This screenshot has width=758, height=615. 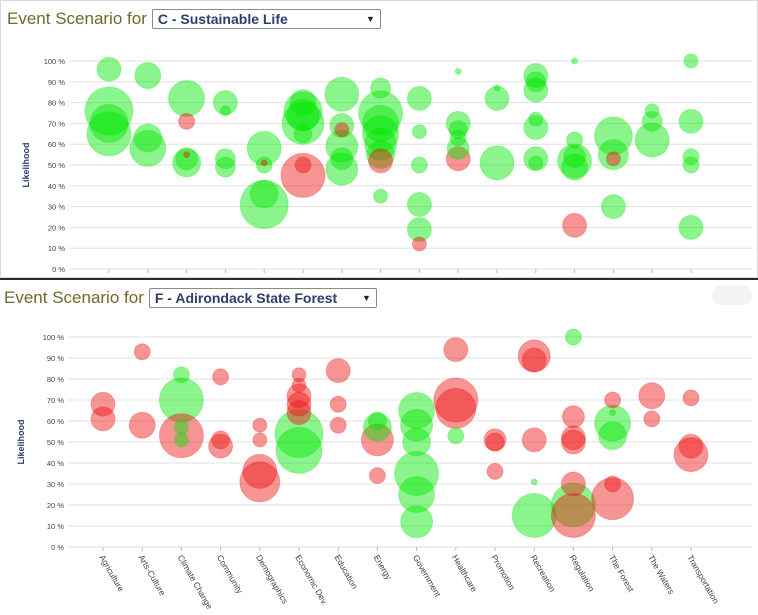 I want to click on x-tick-label: The Waters, so click(x=661, y=574).